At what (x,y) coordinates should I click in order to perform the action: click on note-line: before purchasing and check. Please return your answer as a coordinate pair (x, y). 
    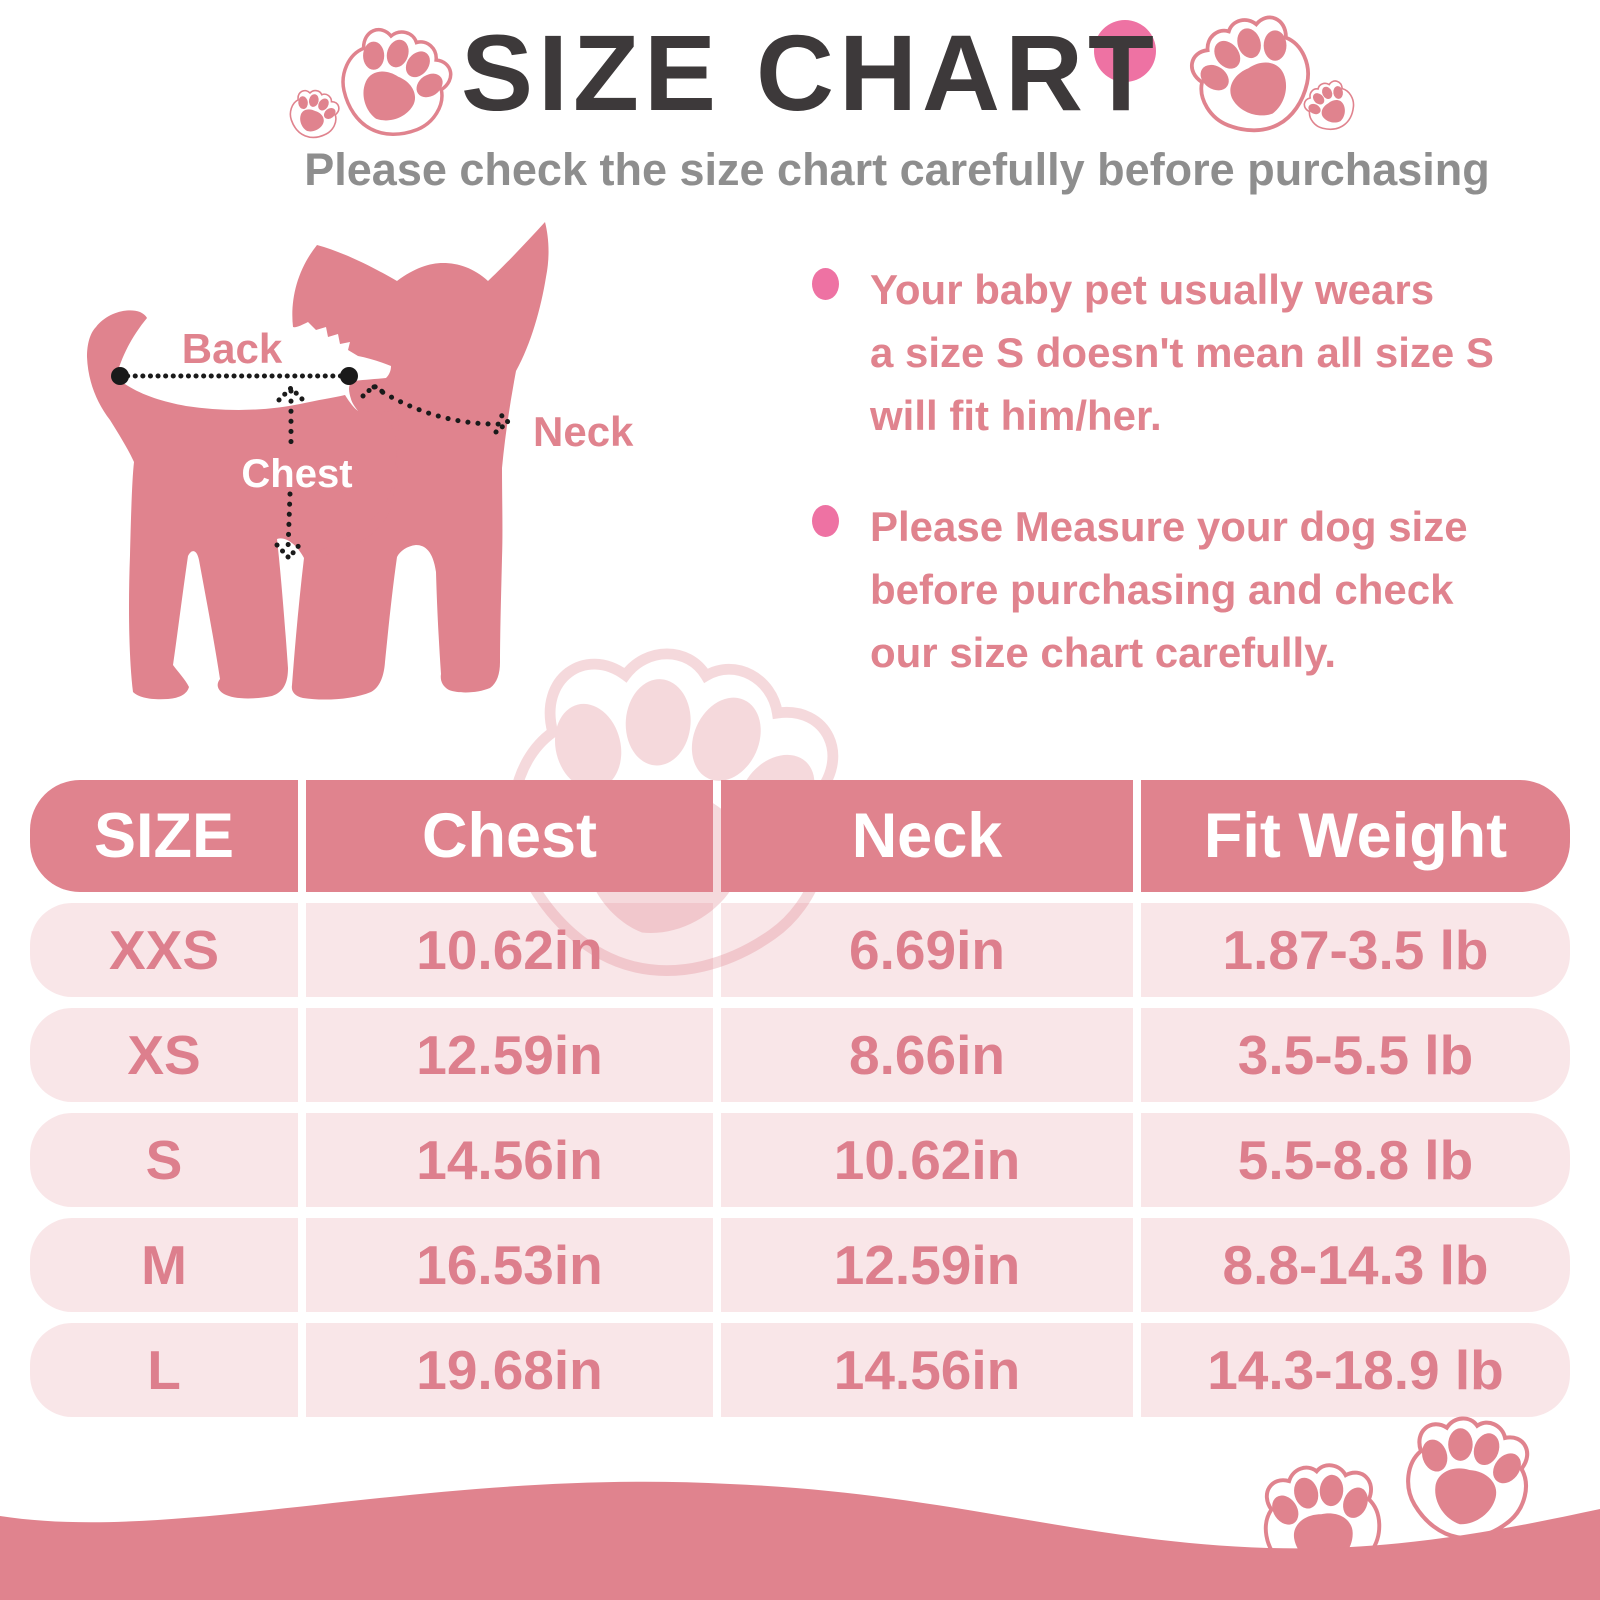
    Looking at the image, I should click on (1162, 589).